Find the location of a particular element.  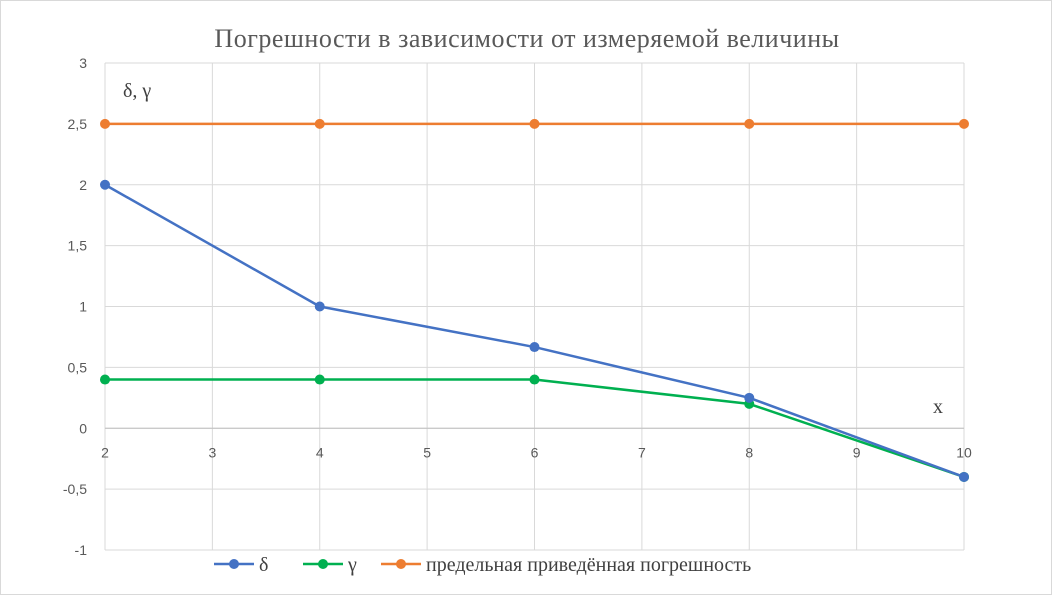

y-tick-label: 1,5 is located at coordinates (78, 246).